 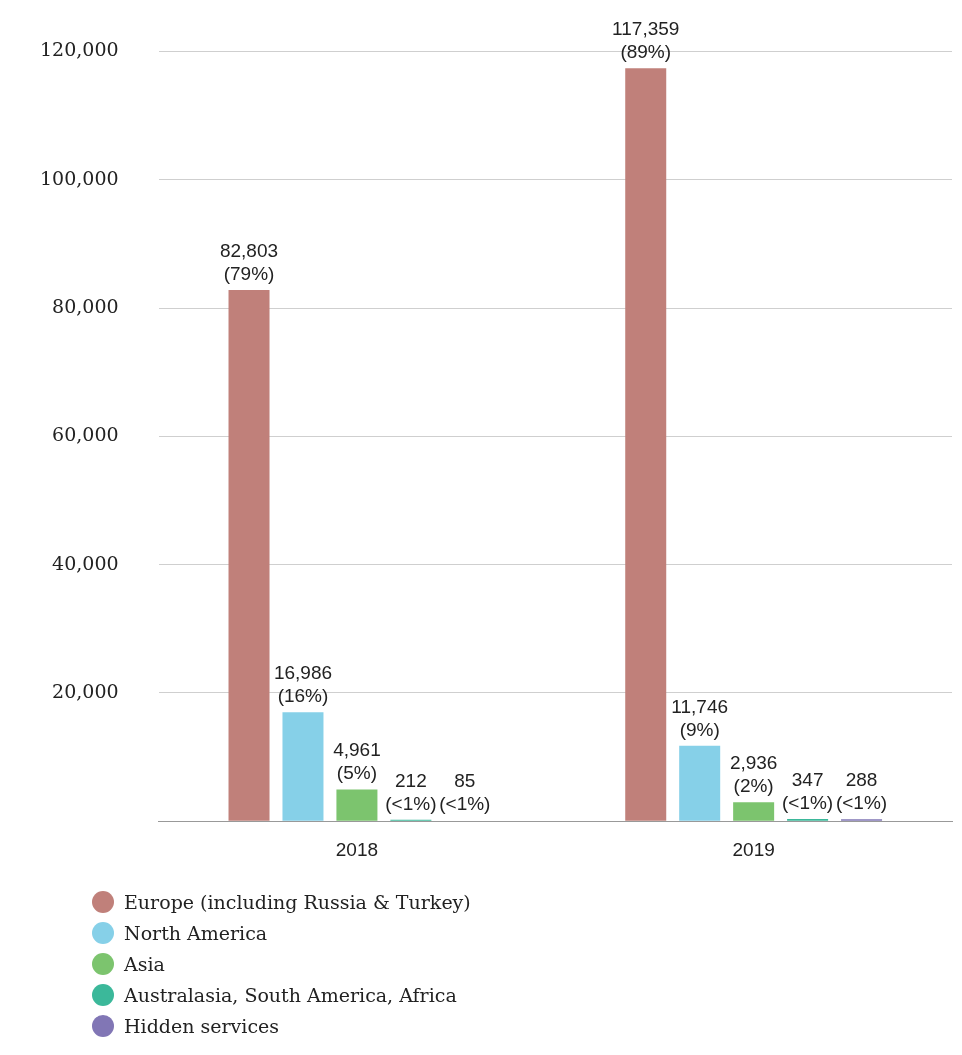 I want to click on y-tick-label: 40,000, so click(x=85, y=562).